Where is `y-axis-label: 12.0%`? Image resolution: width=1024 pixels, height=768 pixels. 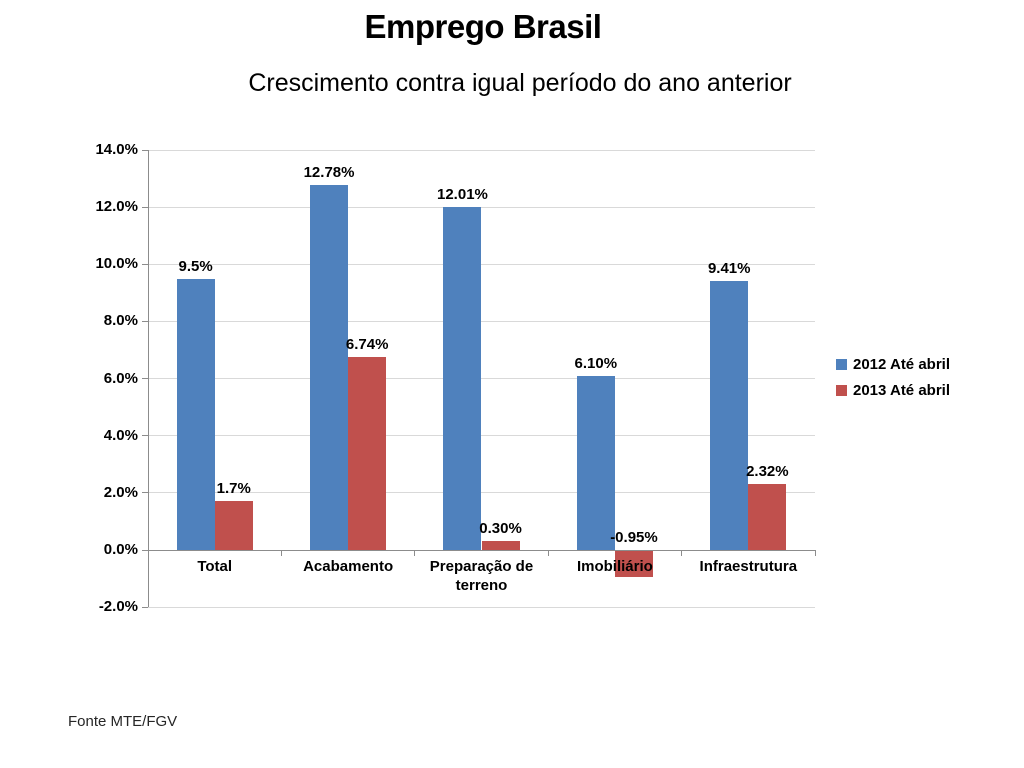 y-axis-label: 12.0% is located at coordinates (116, 207).